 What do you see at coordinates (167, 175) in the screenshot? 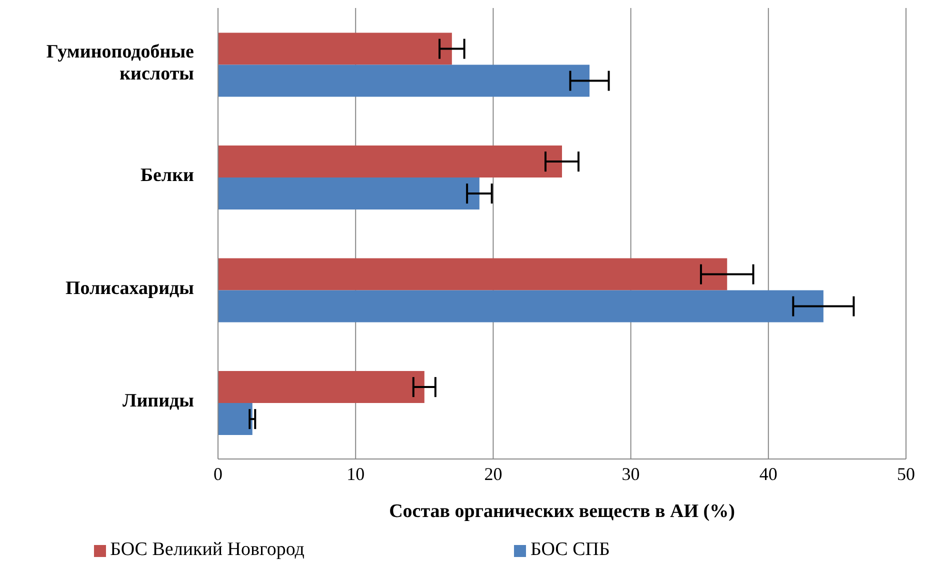
I see `y-tick-label: Белки` at bounding box center [167, 175].